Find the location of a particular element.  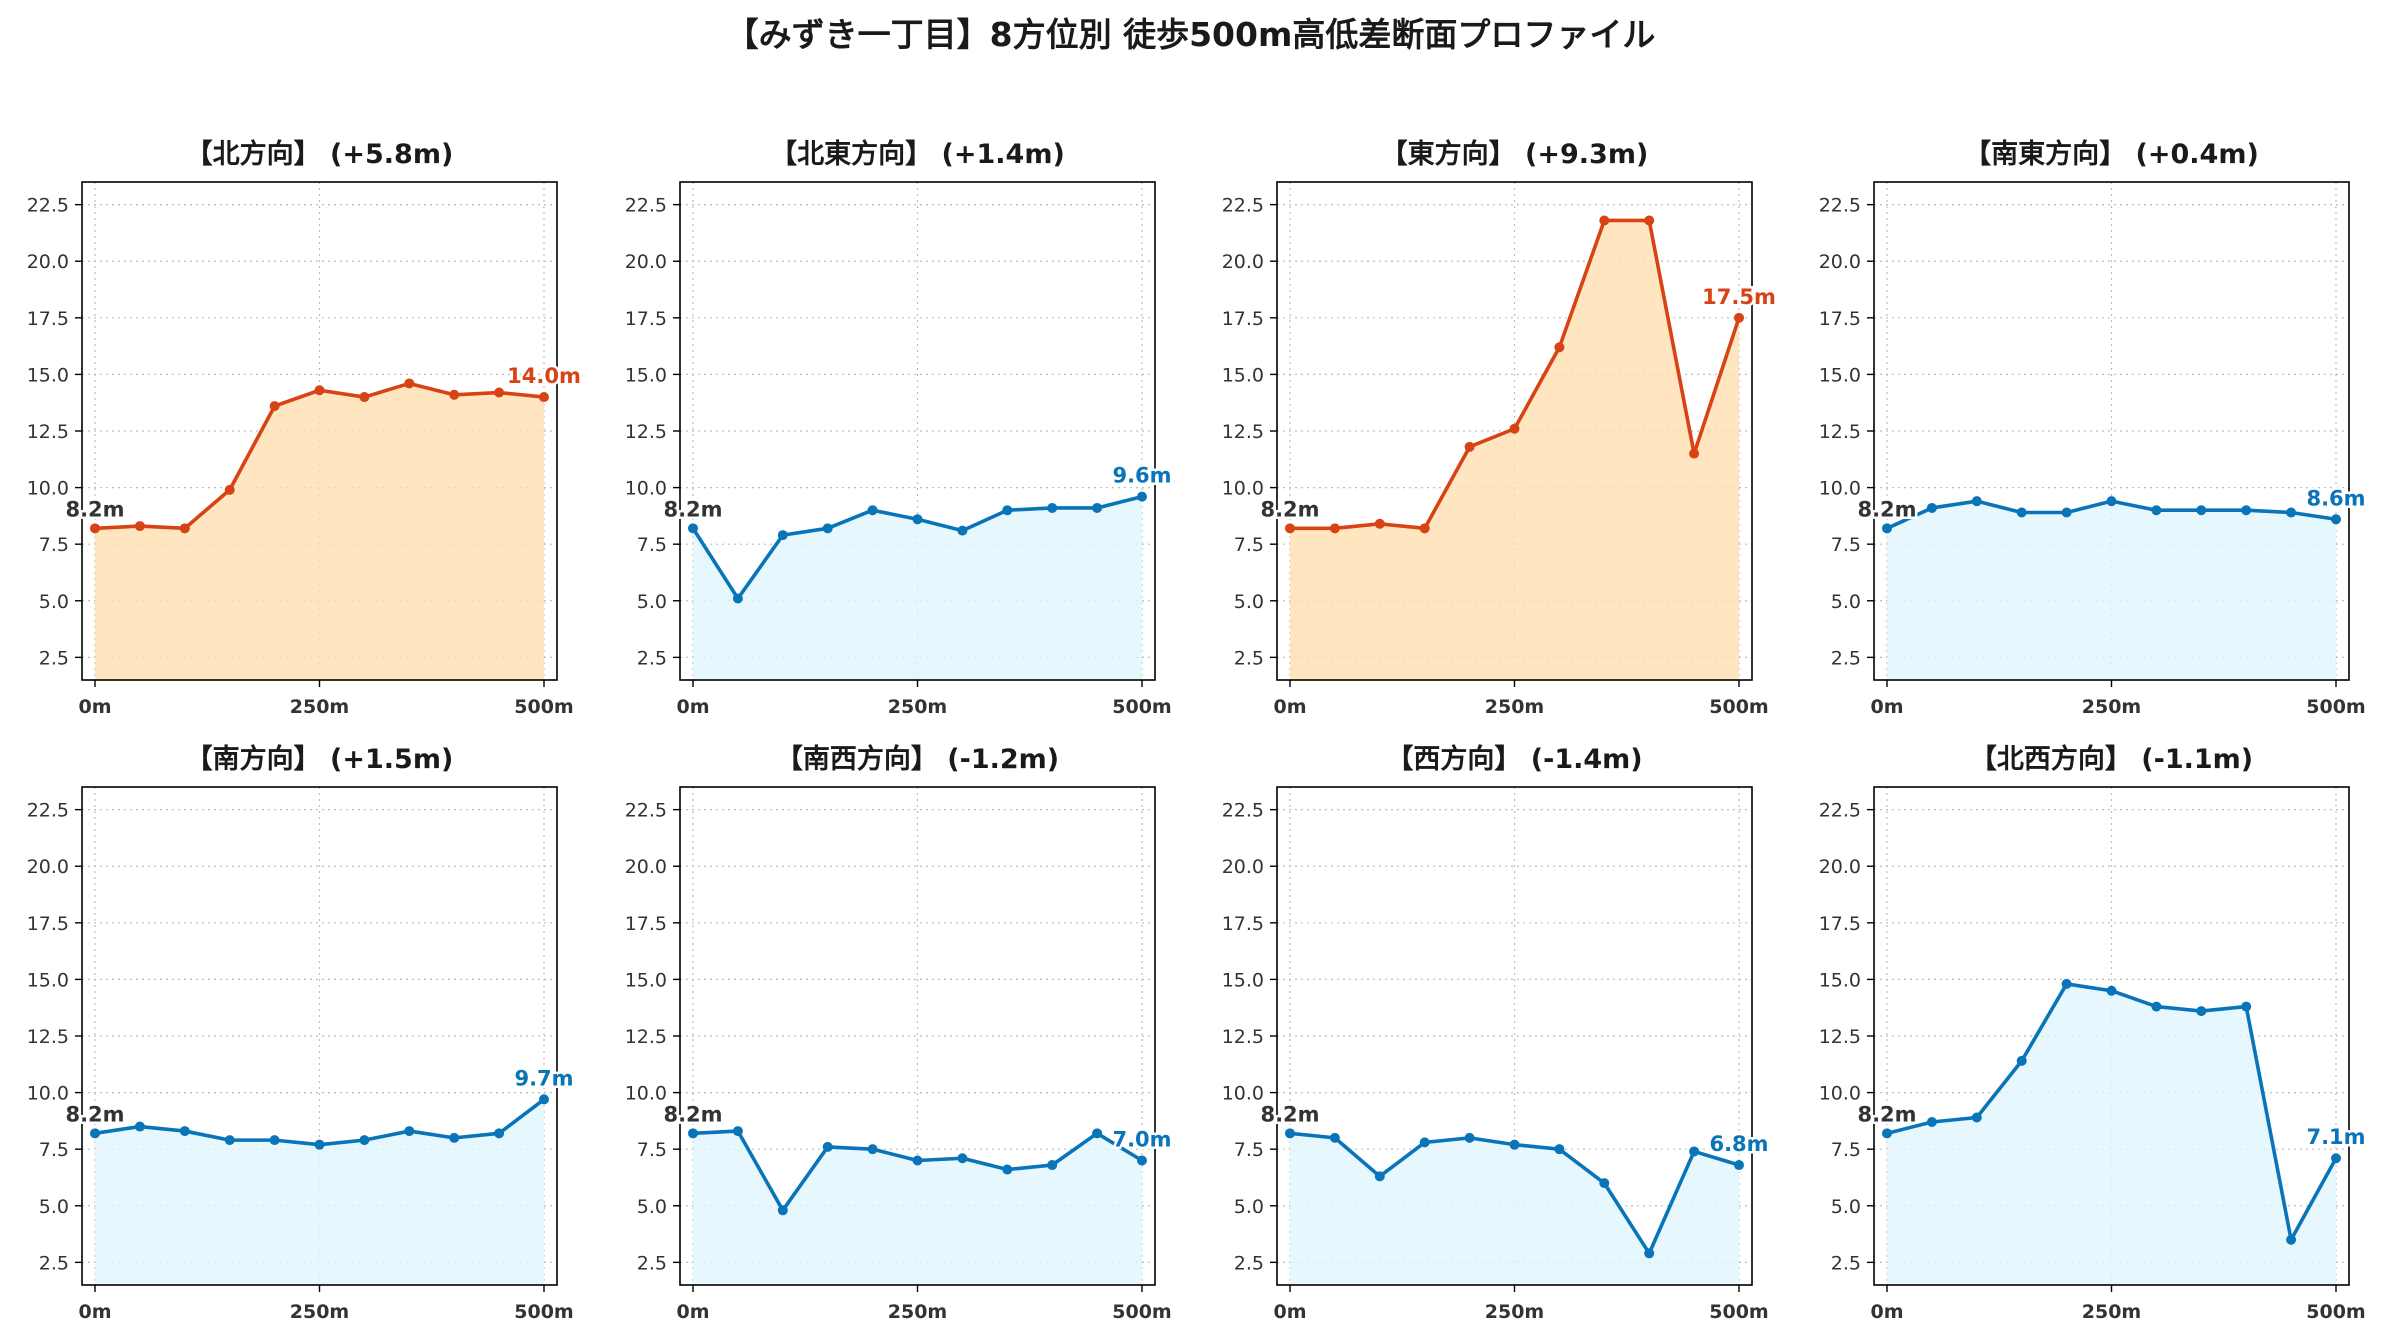

x-tick-label: 0m is located at coordinates (692, 1312).